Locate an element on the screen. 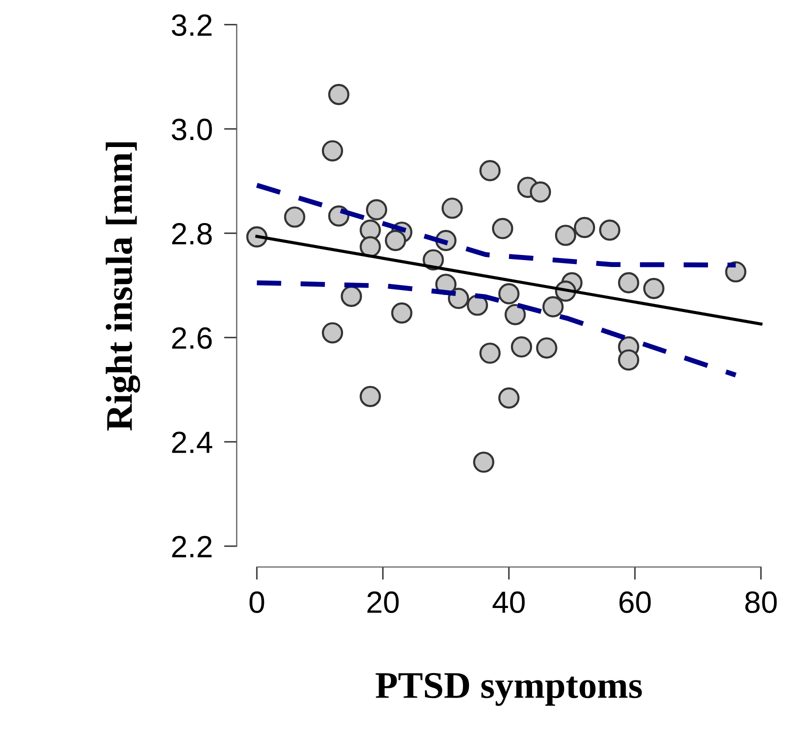  y-tick-label: 2.6 is located at coordinates (192, 338).